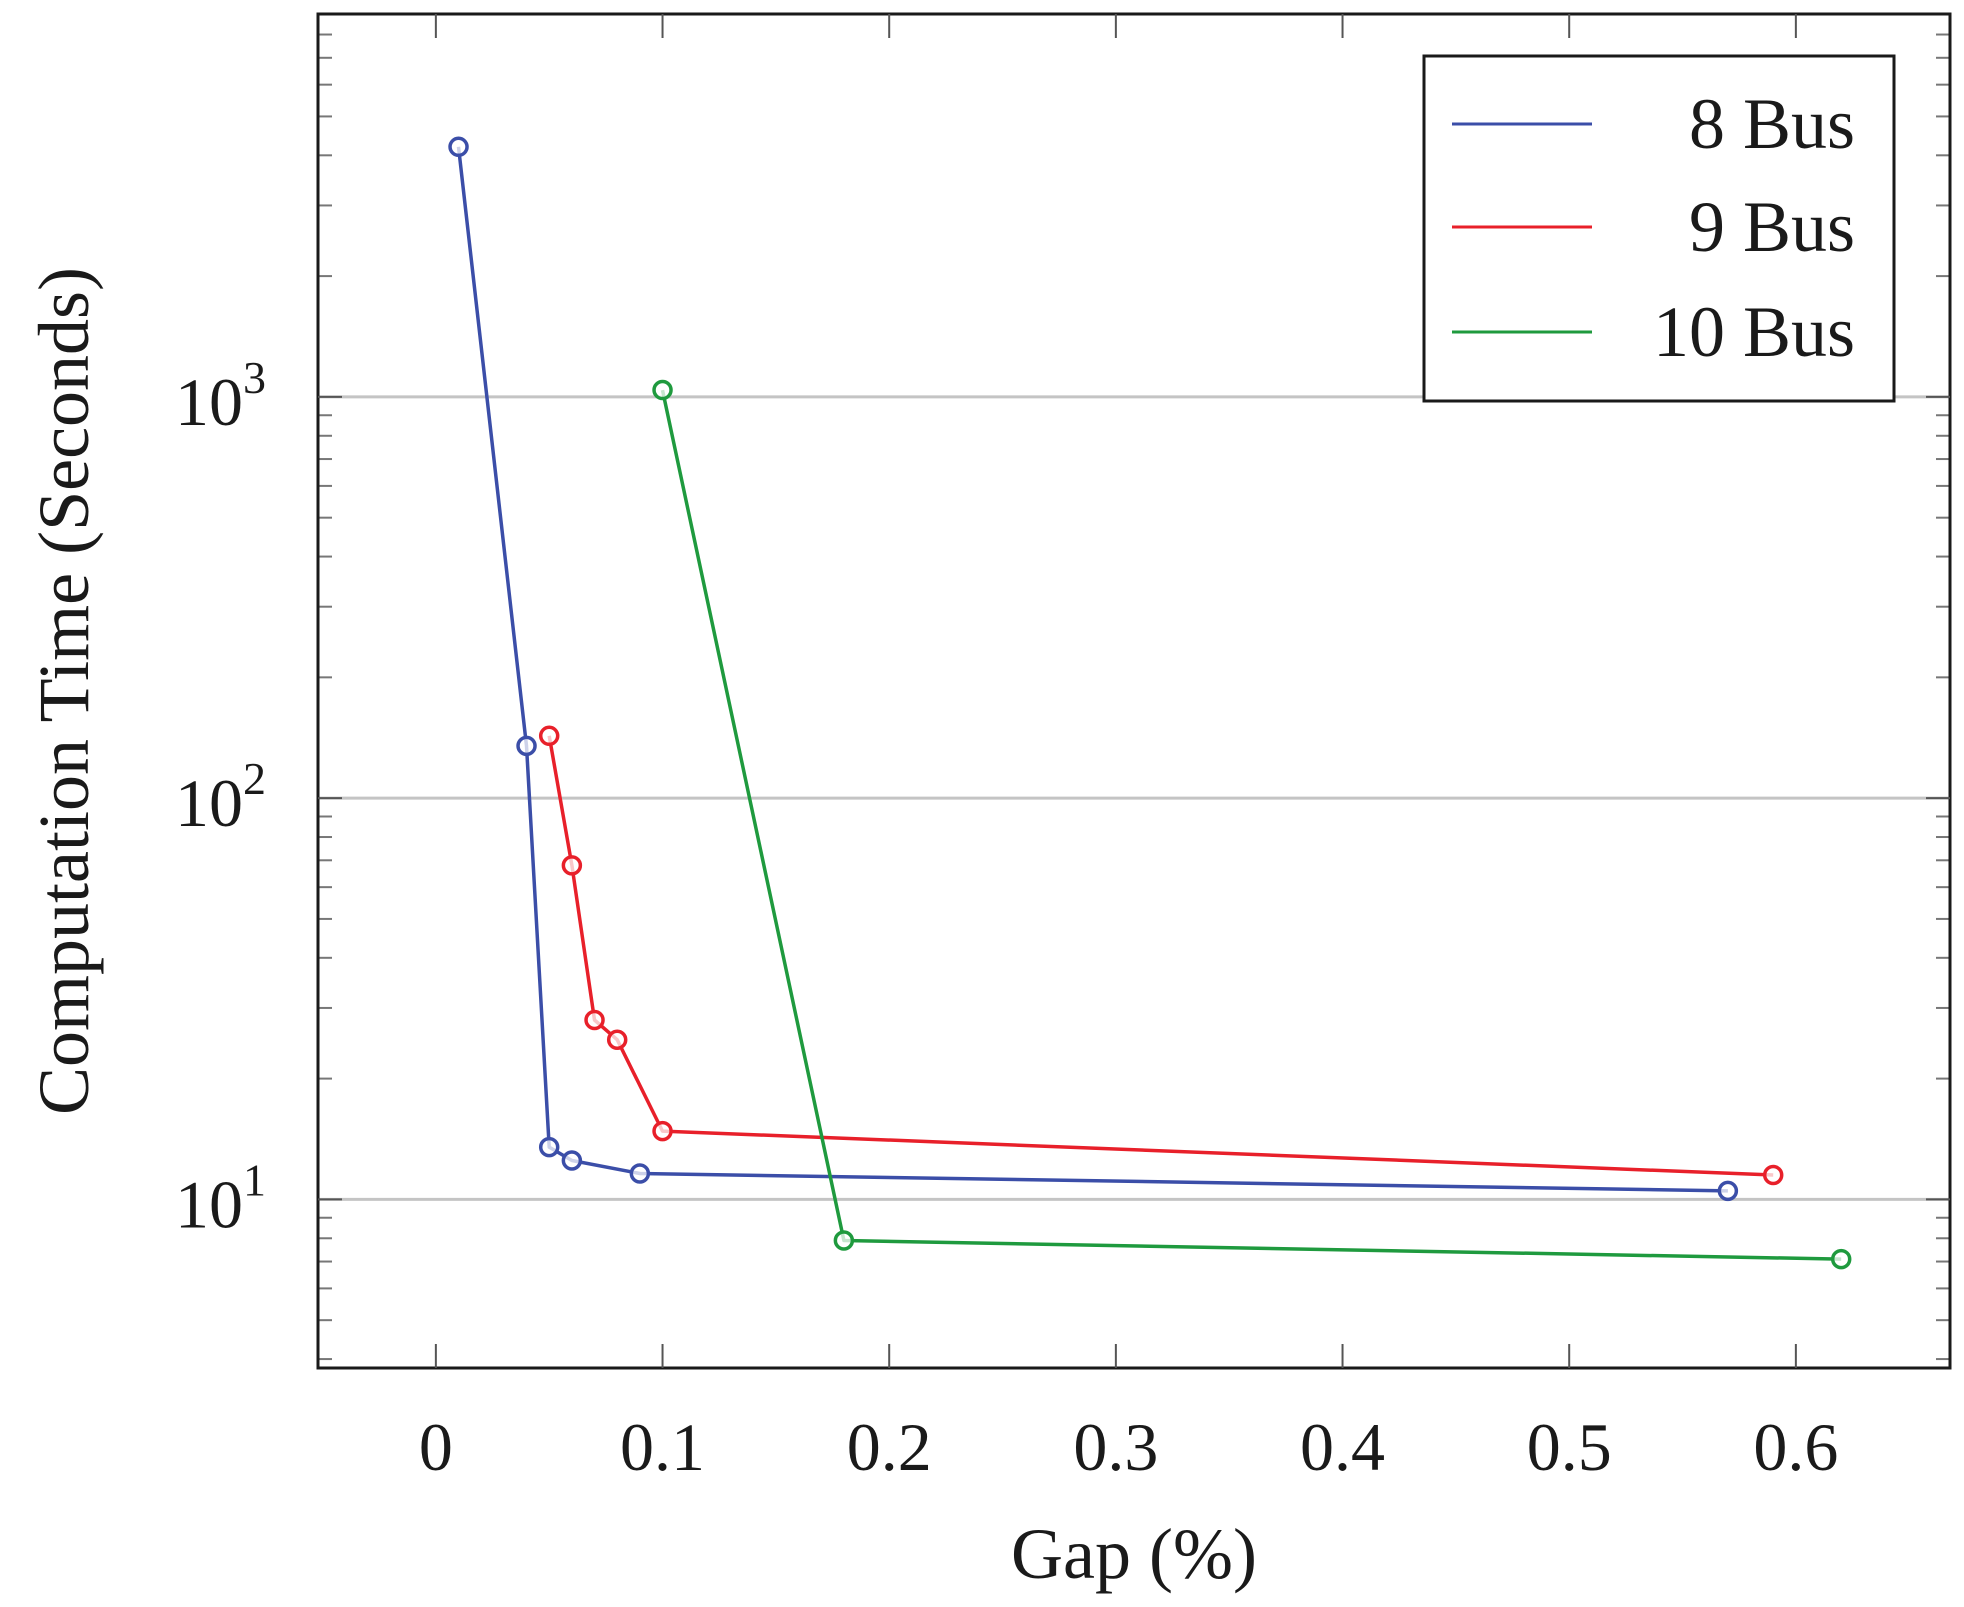 The image size is (1964, 1607). Describe the element at coordinates (1659, 228) in the screenshot. I see `legend: 8 Bus 9 Bus 10 Bus` at that location.